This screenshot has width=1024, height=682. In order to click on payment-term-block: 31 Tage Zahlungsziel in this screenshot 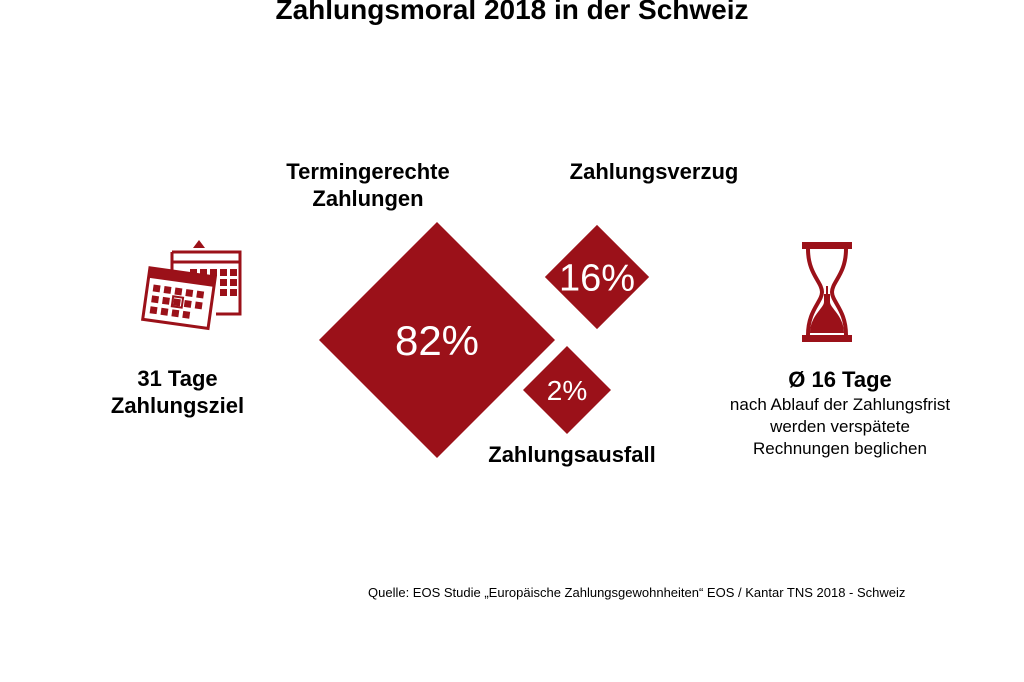, I will do `click(177, 392)`.